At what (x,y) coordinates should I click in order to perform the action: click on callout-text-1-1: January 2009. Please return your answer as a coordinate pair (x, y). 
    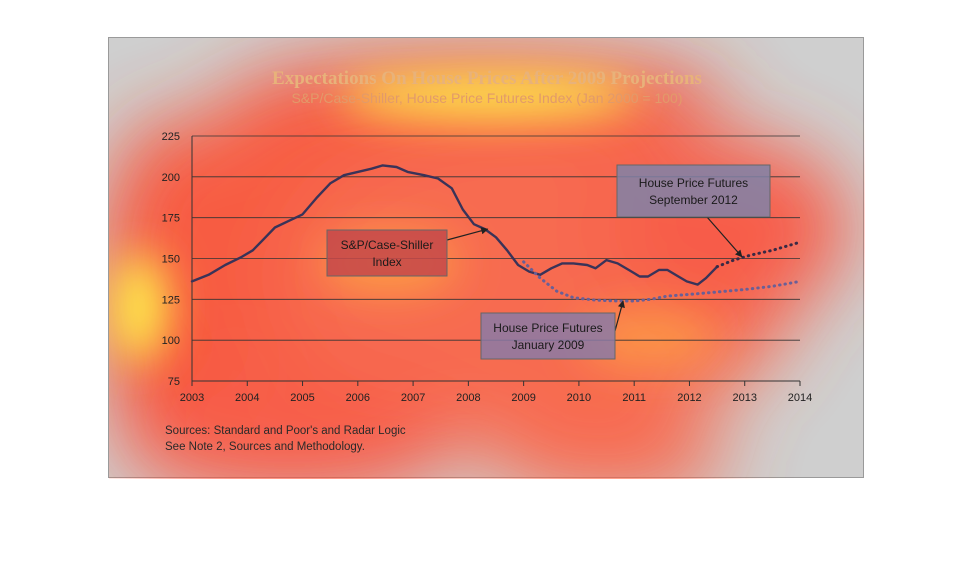
    Looking at the image, I should click on (548, 345).